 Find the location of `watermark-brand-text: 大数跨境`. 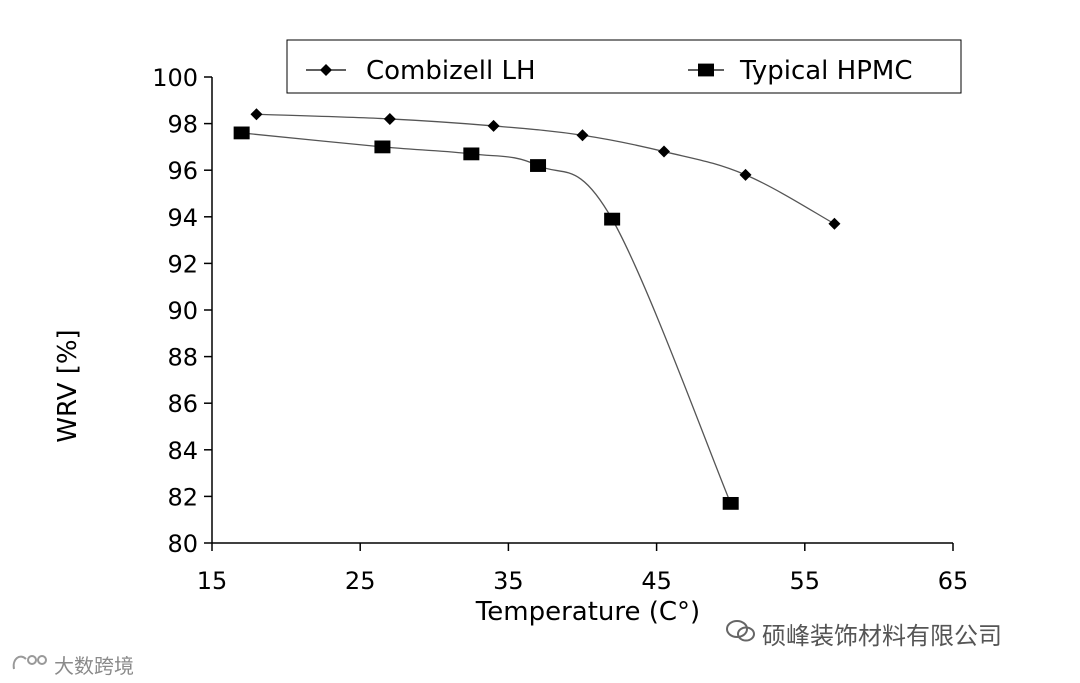

watermark-brand-text: 大数跨境 is located at coordinates (94, 666).